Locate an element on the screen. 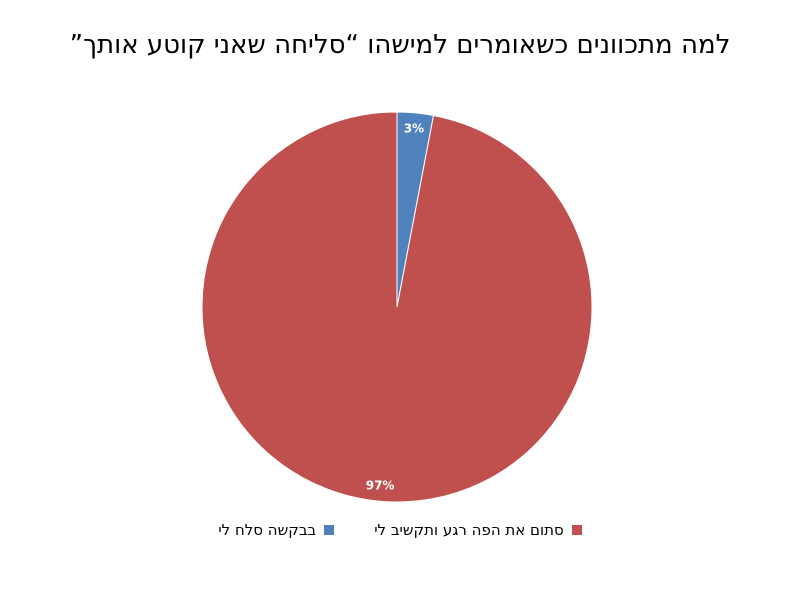  pie-data-label-0: 3% is located at coordinates (414, 128).